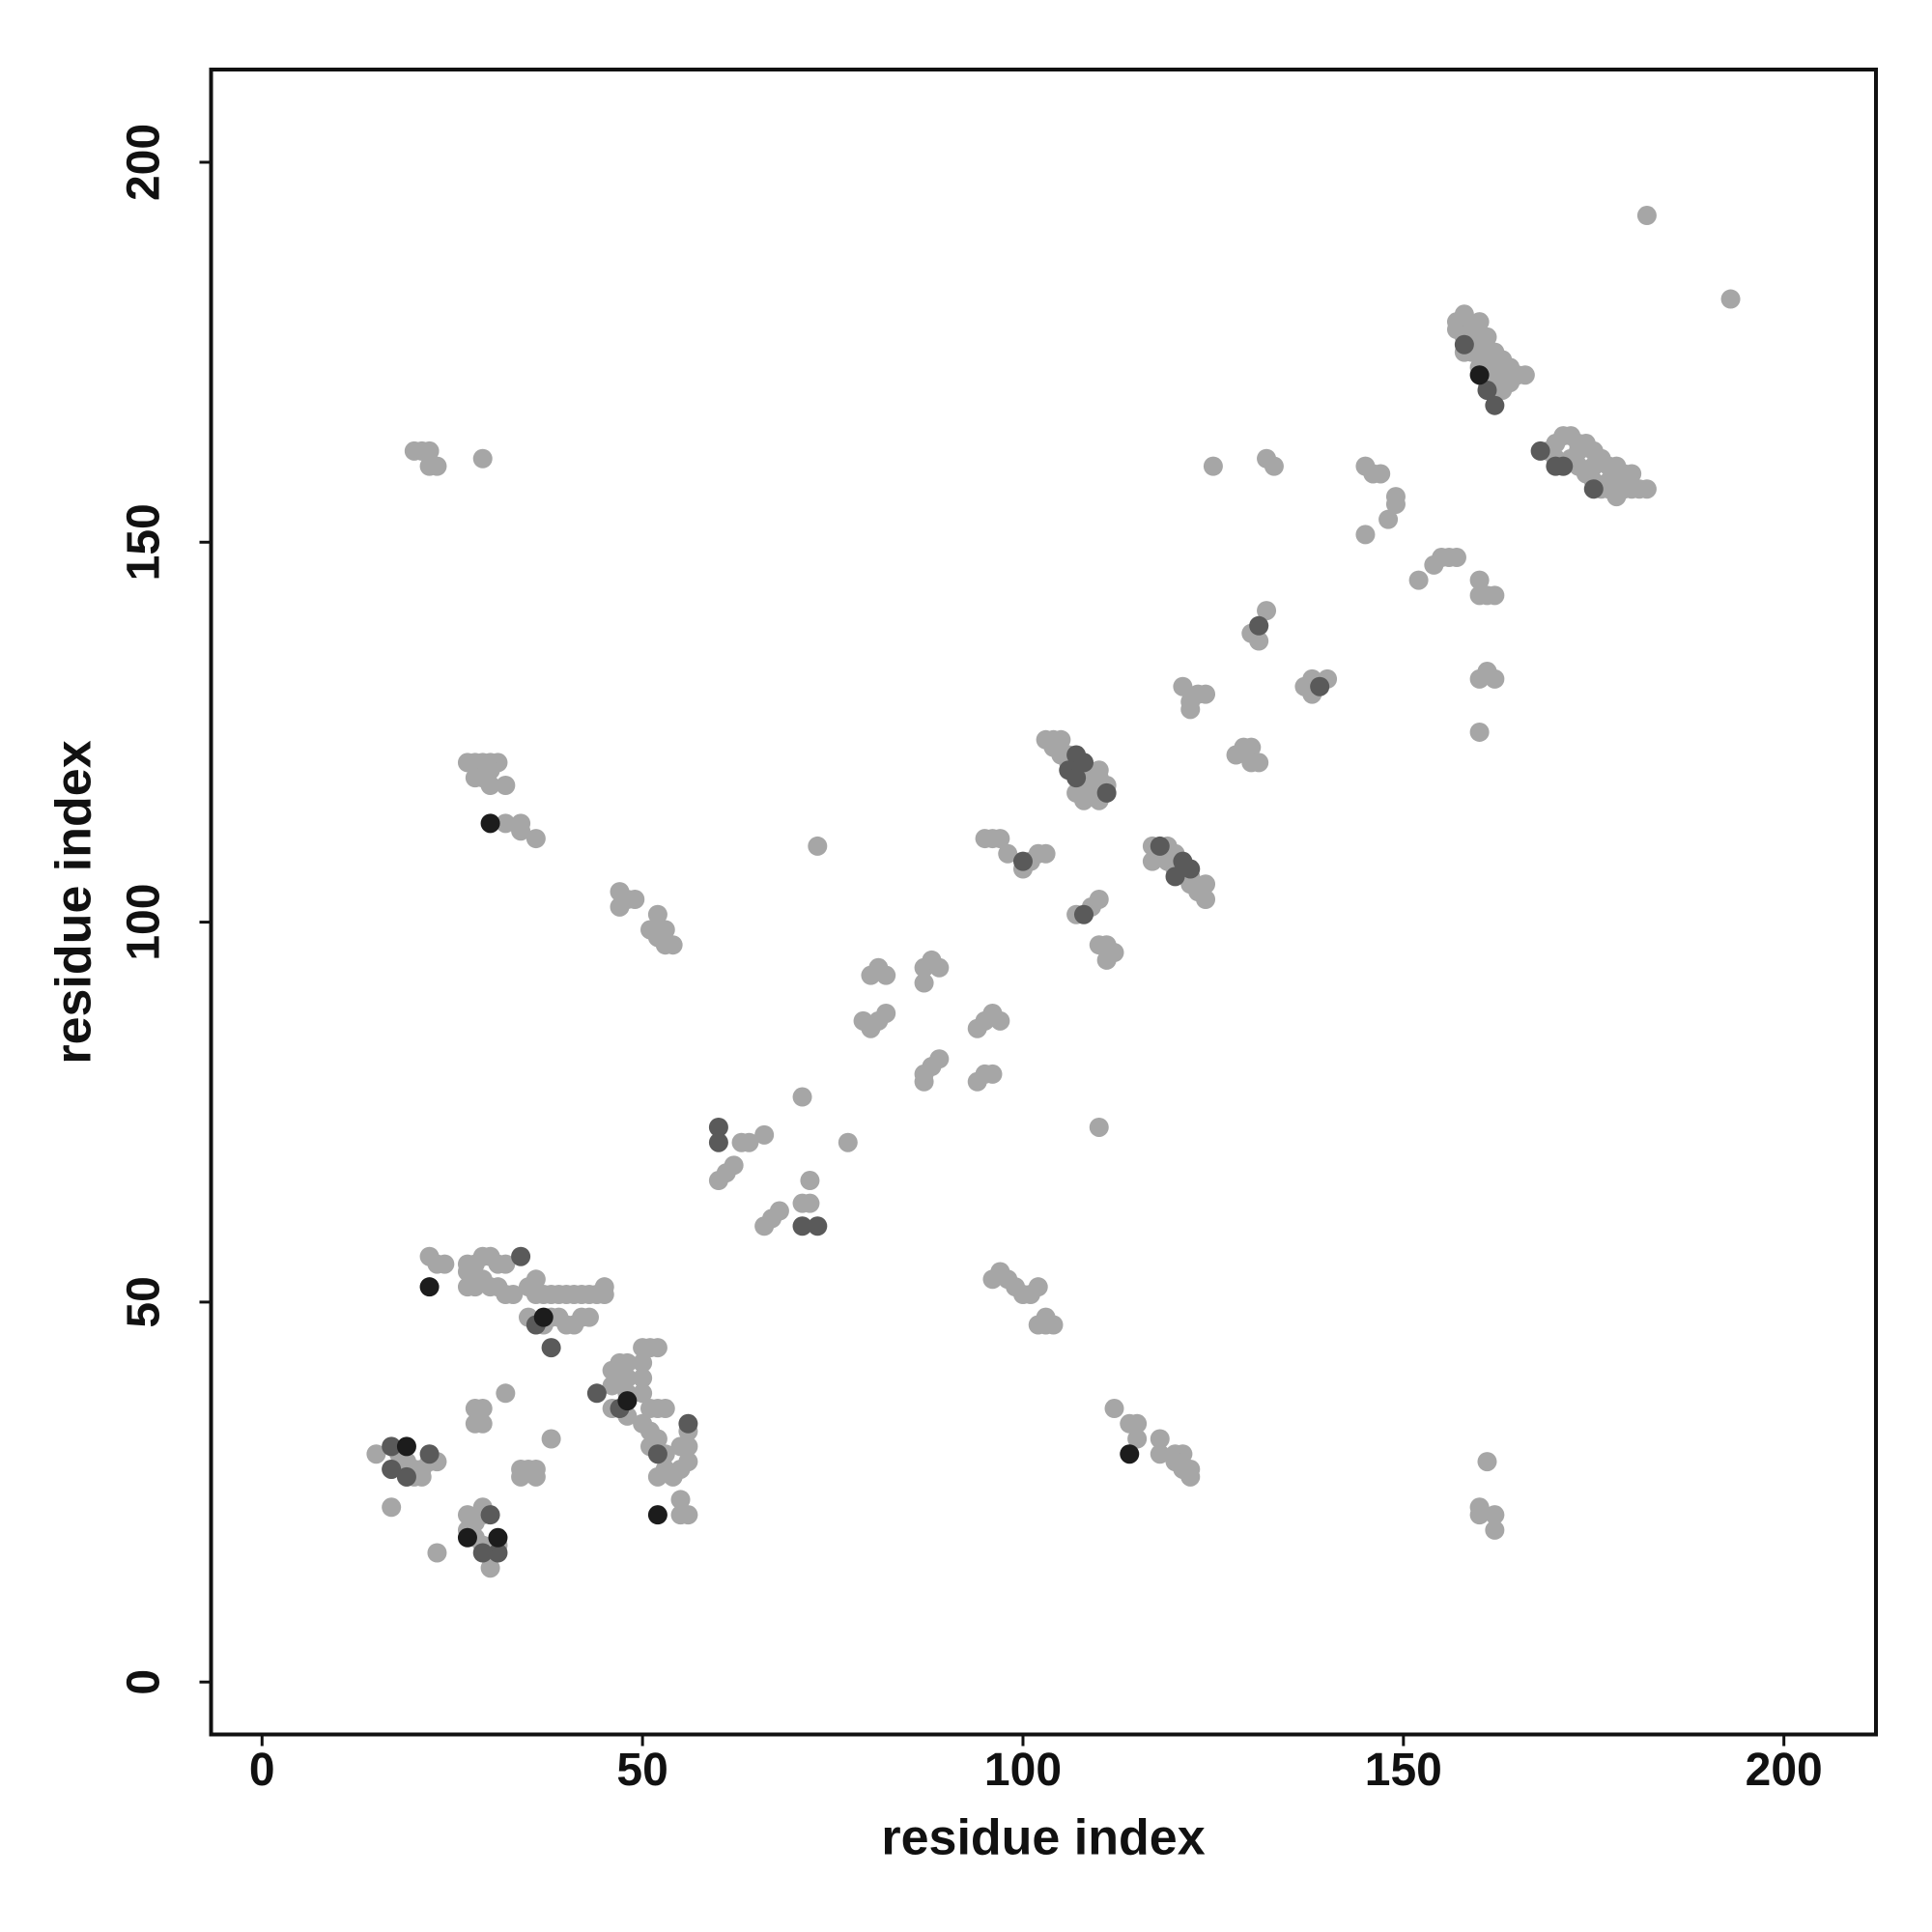  Describe the element at coordinates (262, 1770) in the screenshot. I see `x-tick-label: 0` at that location.